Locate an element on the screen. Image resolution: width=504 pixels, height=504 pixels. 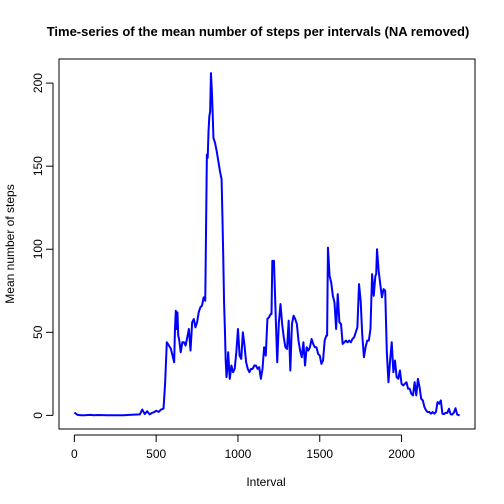
y-tick-label: 50 is located at coordinates (38, 332).